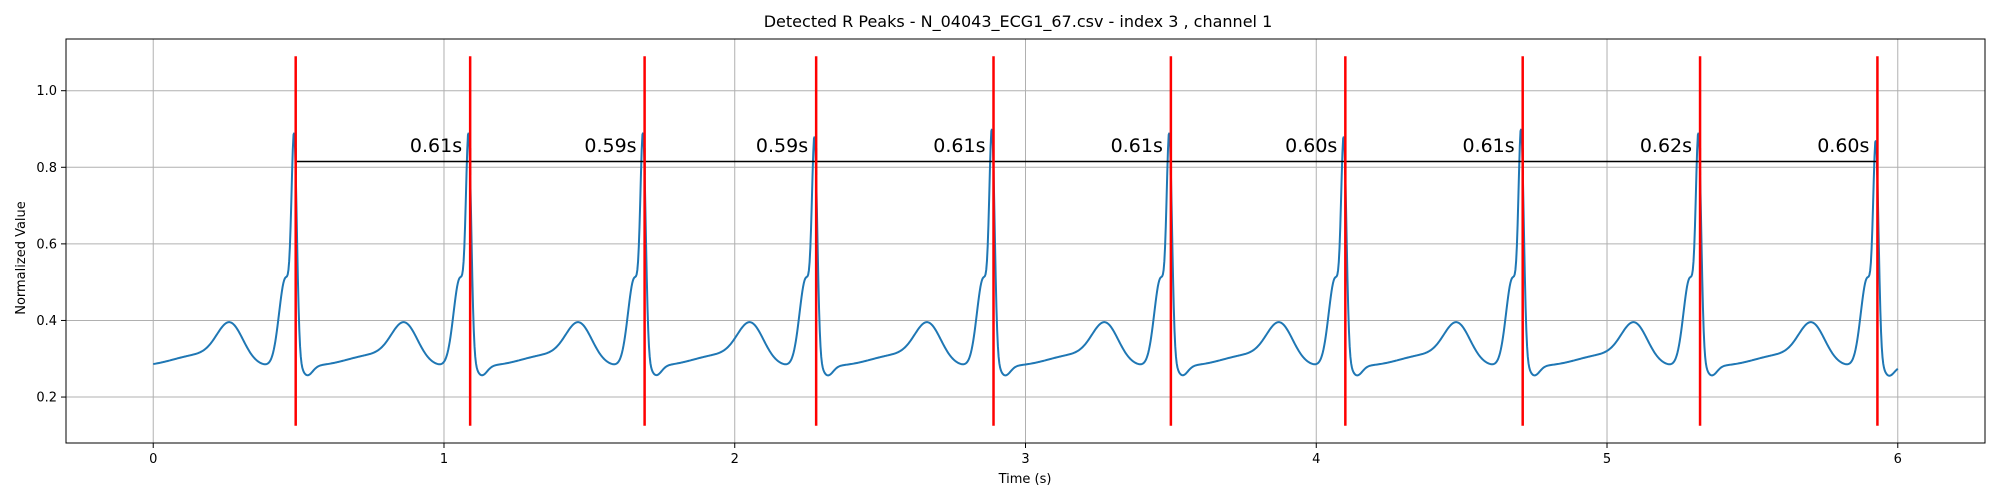 This screenshot has height=500, width=2000. I want to click on x-tick-label: 4, so click(1316, 459).